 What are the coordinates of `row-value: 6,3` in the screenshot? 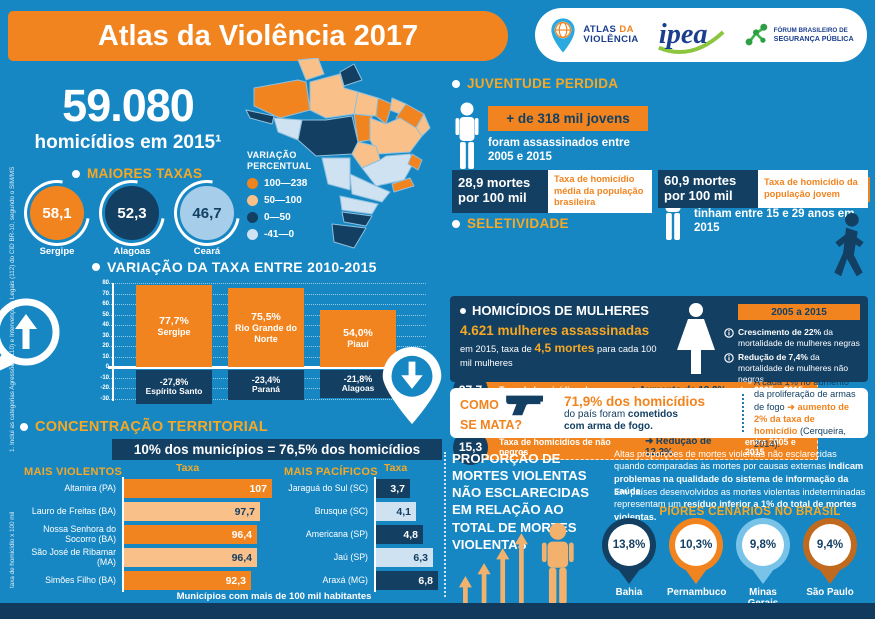 It's located at (420, 557).